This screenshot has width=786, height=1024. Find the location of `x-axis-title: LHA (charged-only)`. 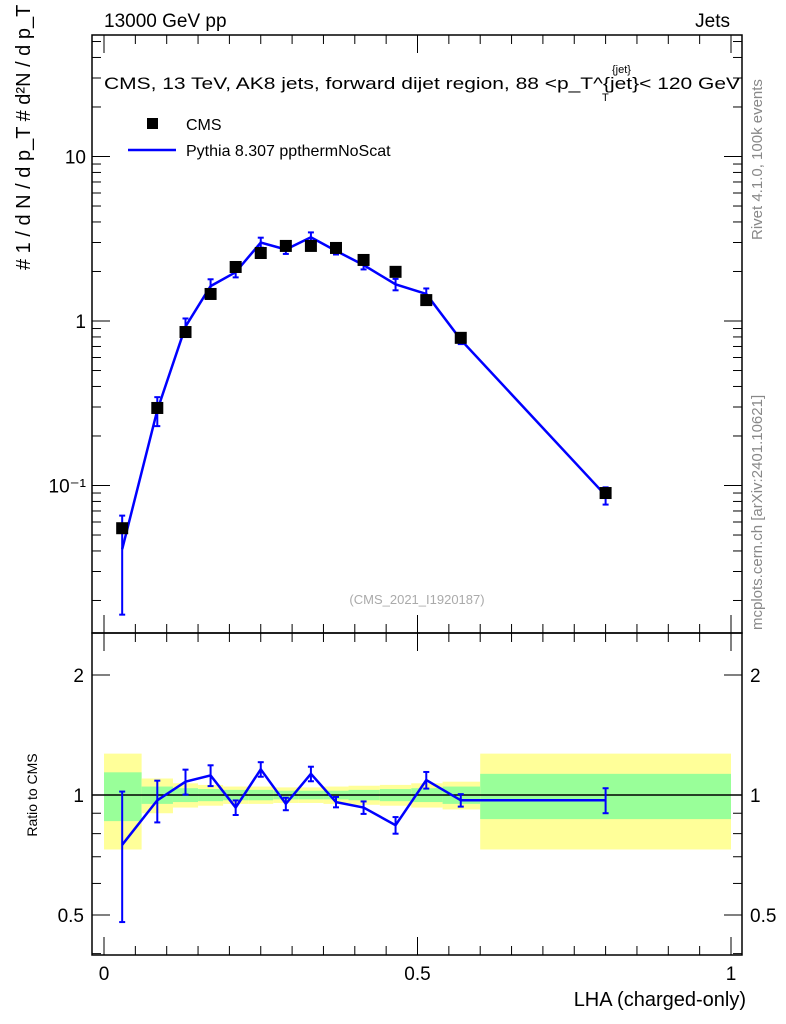

x-axis-title: LHA (charged-only) is located at coordinates (660, 1000).